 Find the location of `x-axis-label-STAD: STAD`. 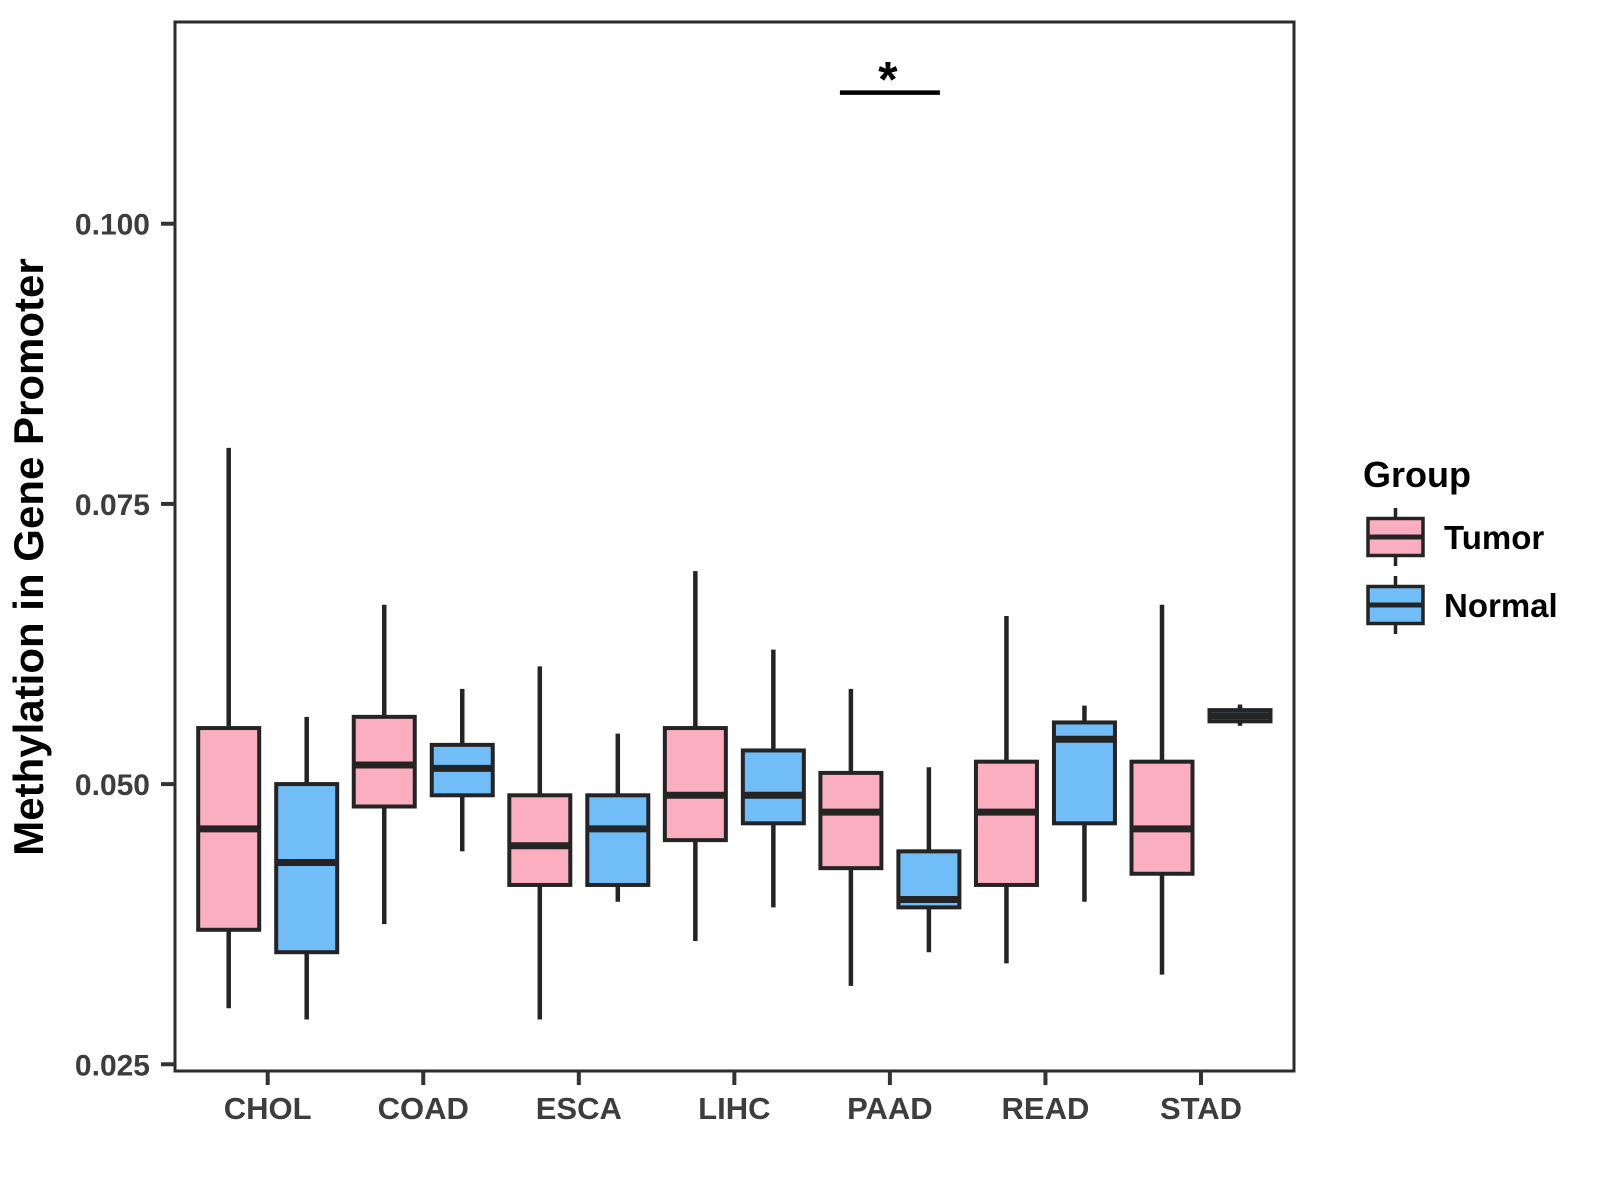

x-axis-label-STAD: STAD is located at coordinates (1201, 1108).